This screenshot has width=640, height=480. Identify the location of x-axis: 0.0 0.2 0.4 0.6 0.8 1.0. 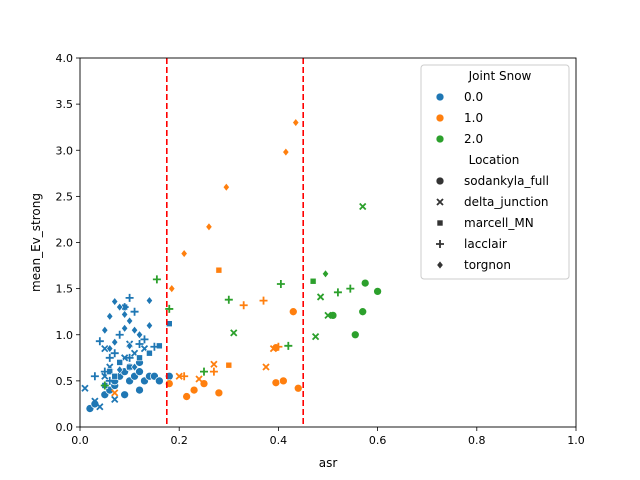
(328, 437).